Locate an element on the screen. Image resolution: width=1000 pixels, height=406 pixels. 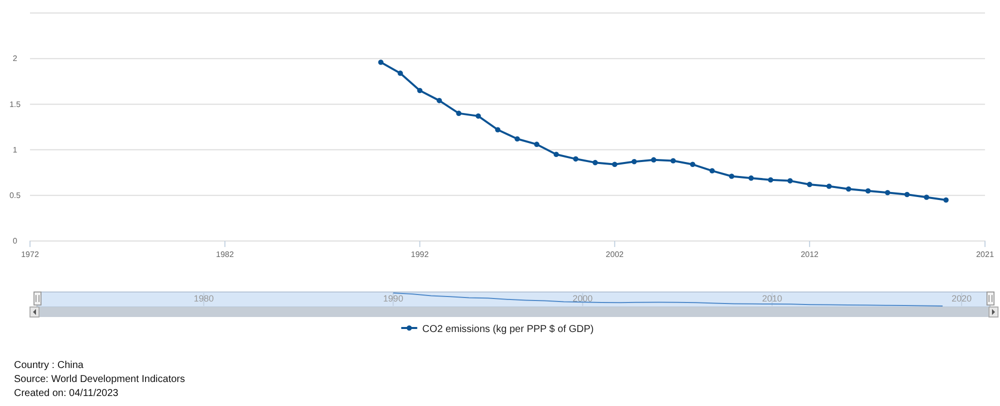
y-tick-label: 0.5 is located at coordinates (15, 195).